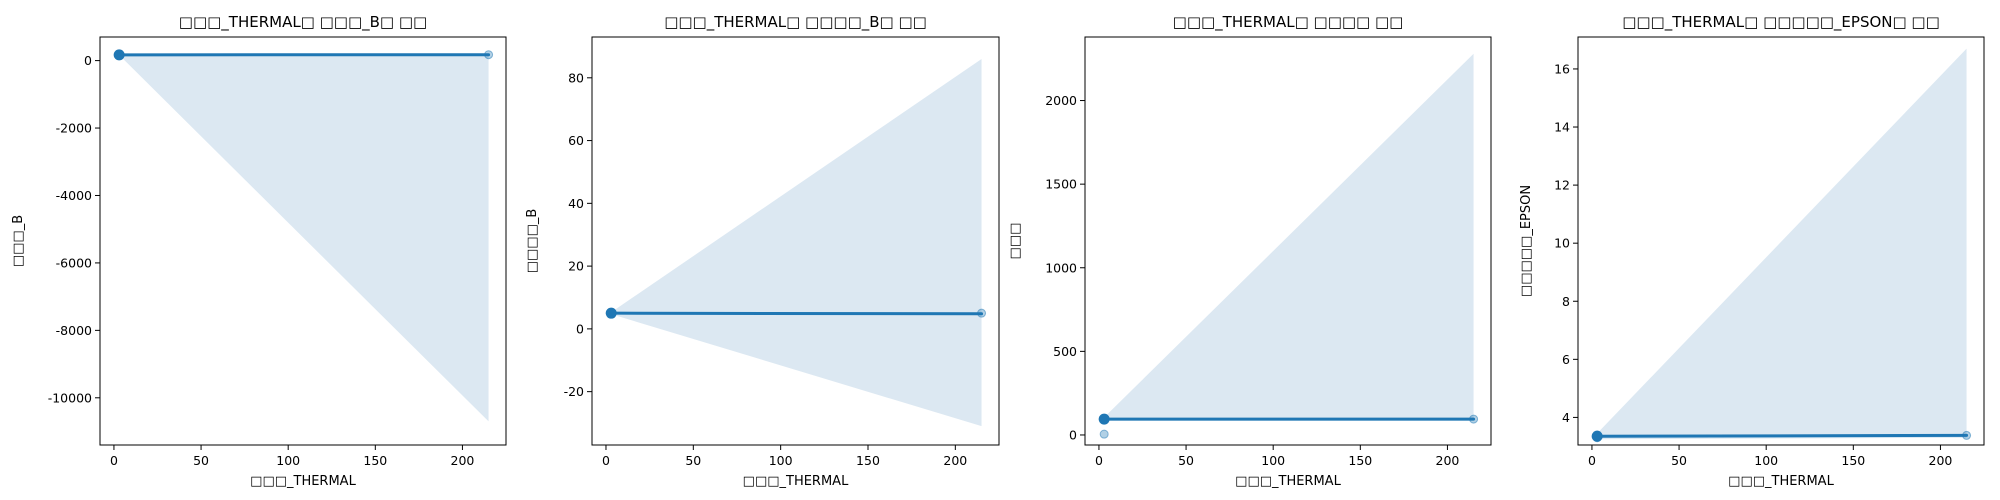  What do you see at coordinates (74, 195) in the screenshot?
I see `y-tick-label: -4000` at bounding box center [74, 195].